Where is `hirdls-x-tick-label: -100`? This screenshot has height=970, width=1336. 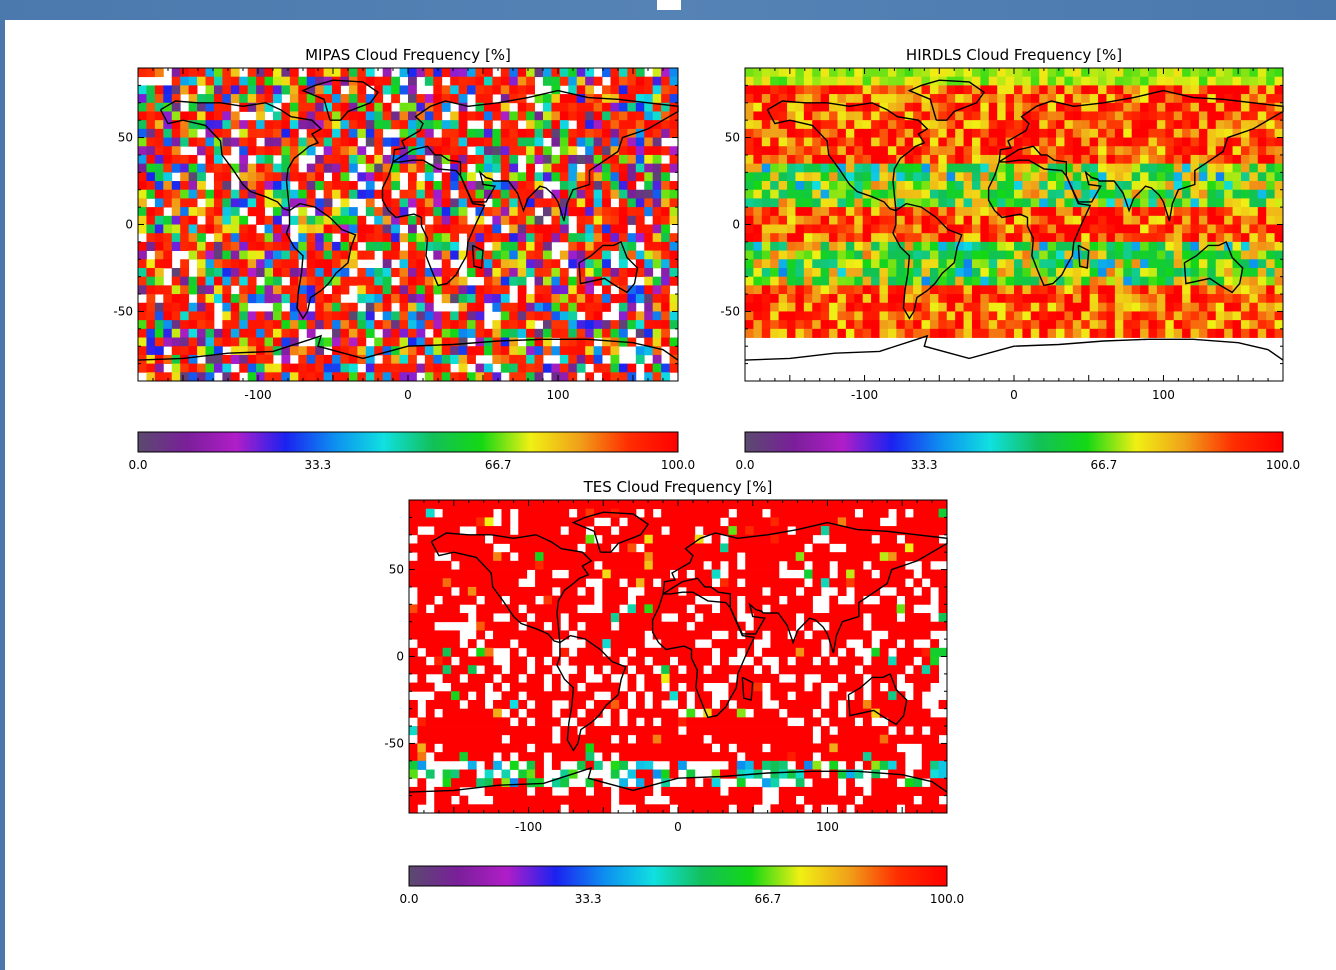
hirdls-x-tick-label: -100 is located at coordinates (864, 395).